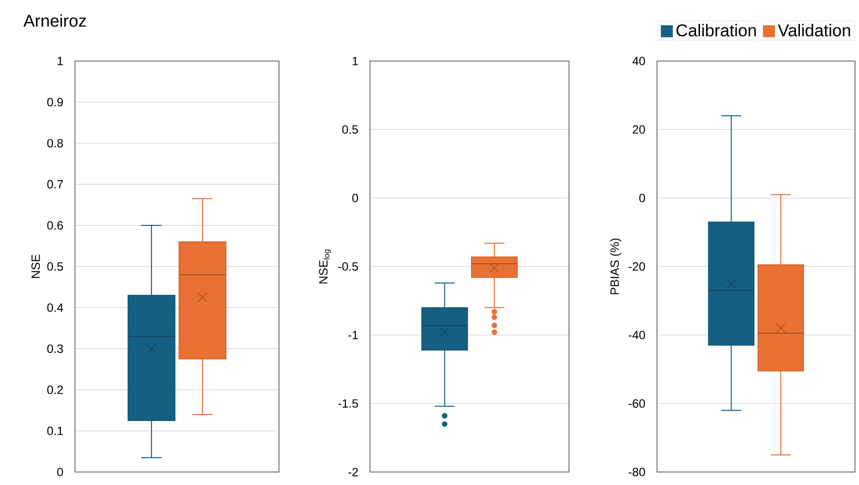 The width and height of the screenshot is (859, 485). What do you see at coordinates (55, 390) in the screenshot?
I see `y-tick-label: 0.2` at bounding box center [55, 390].